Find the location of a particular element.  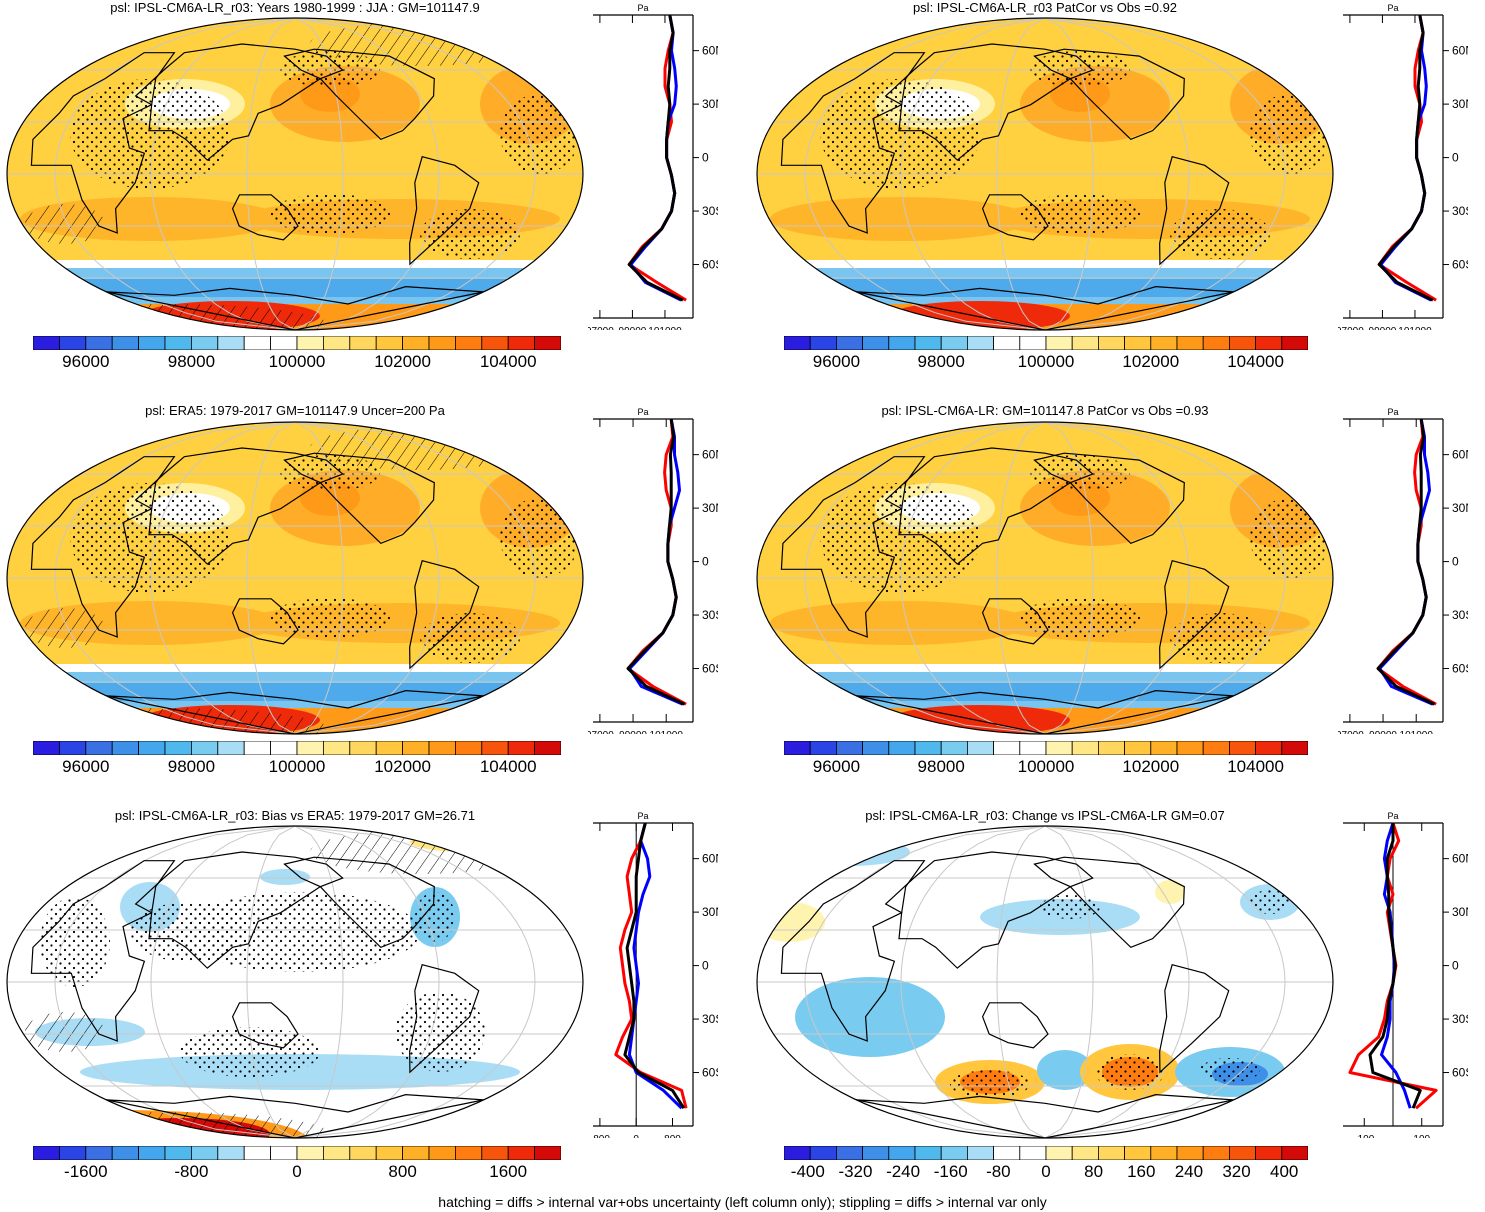

profile-xtick-label: 97000 is located at coordinates (1351, 732).